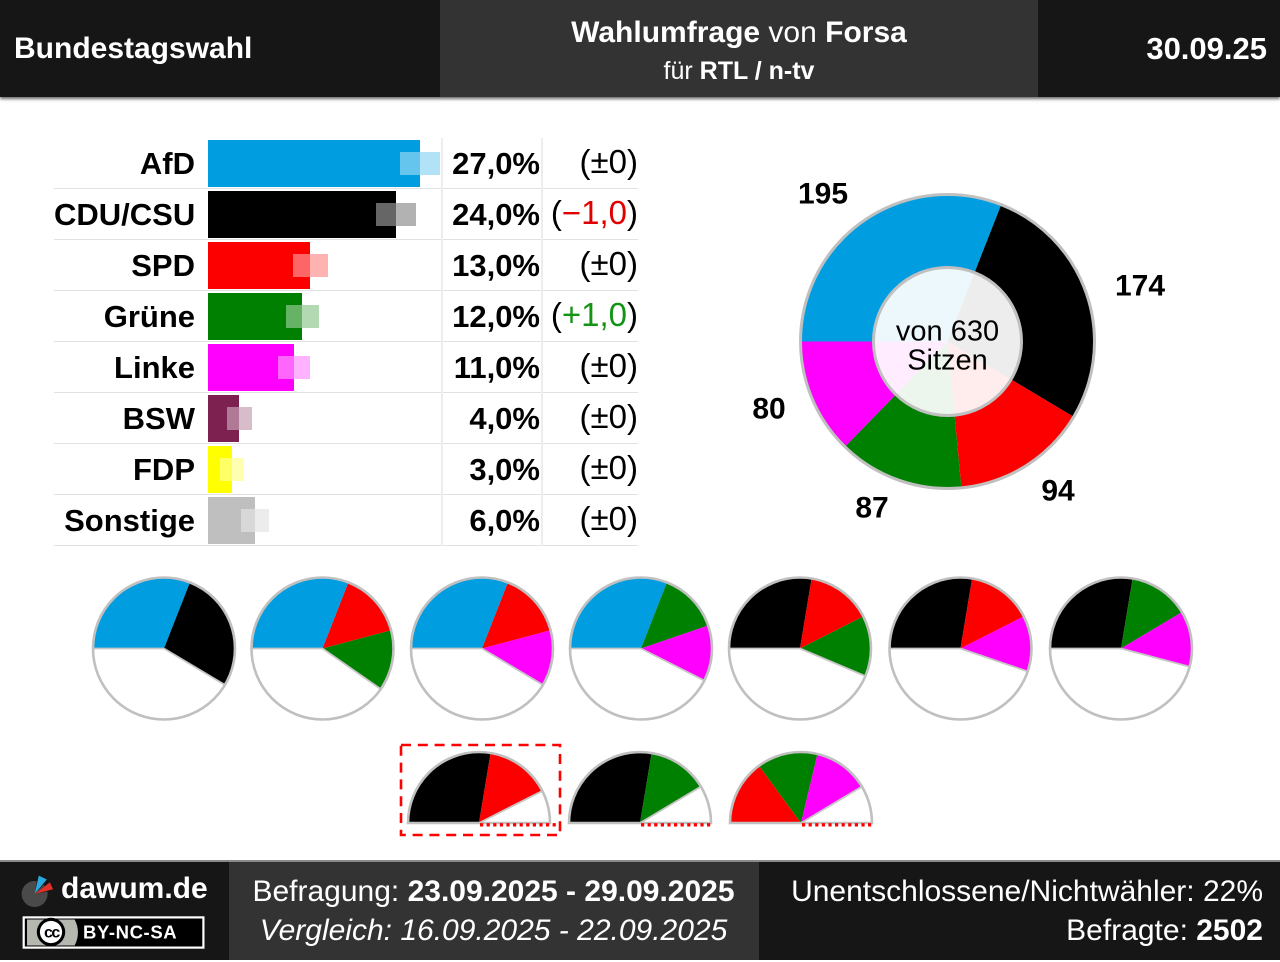 The image size is (1280, 962). I want to click on svg-text: 87, so click(871, 508).